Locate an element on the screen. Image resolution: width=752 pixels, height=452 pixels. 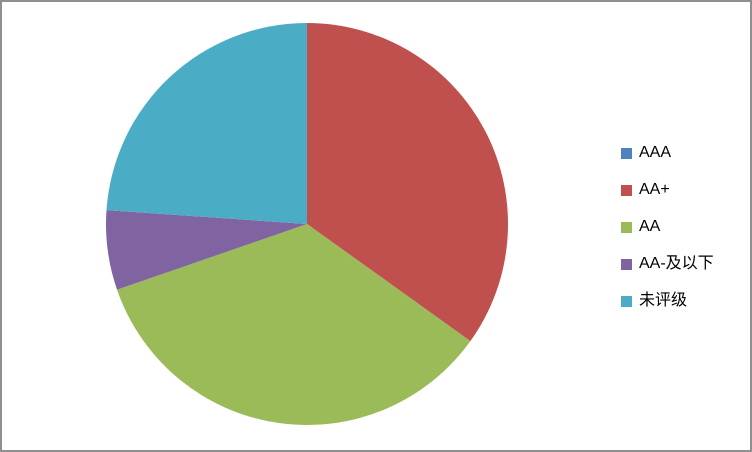
legend-label-aa: AA is located at coordinates (650, 226).